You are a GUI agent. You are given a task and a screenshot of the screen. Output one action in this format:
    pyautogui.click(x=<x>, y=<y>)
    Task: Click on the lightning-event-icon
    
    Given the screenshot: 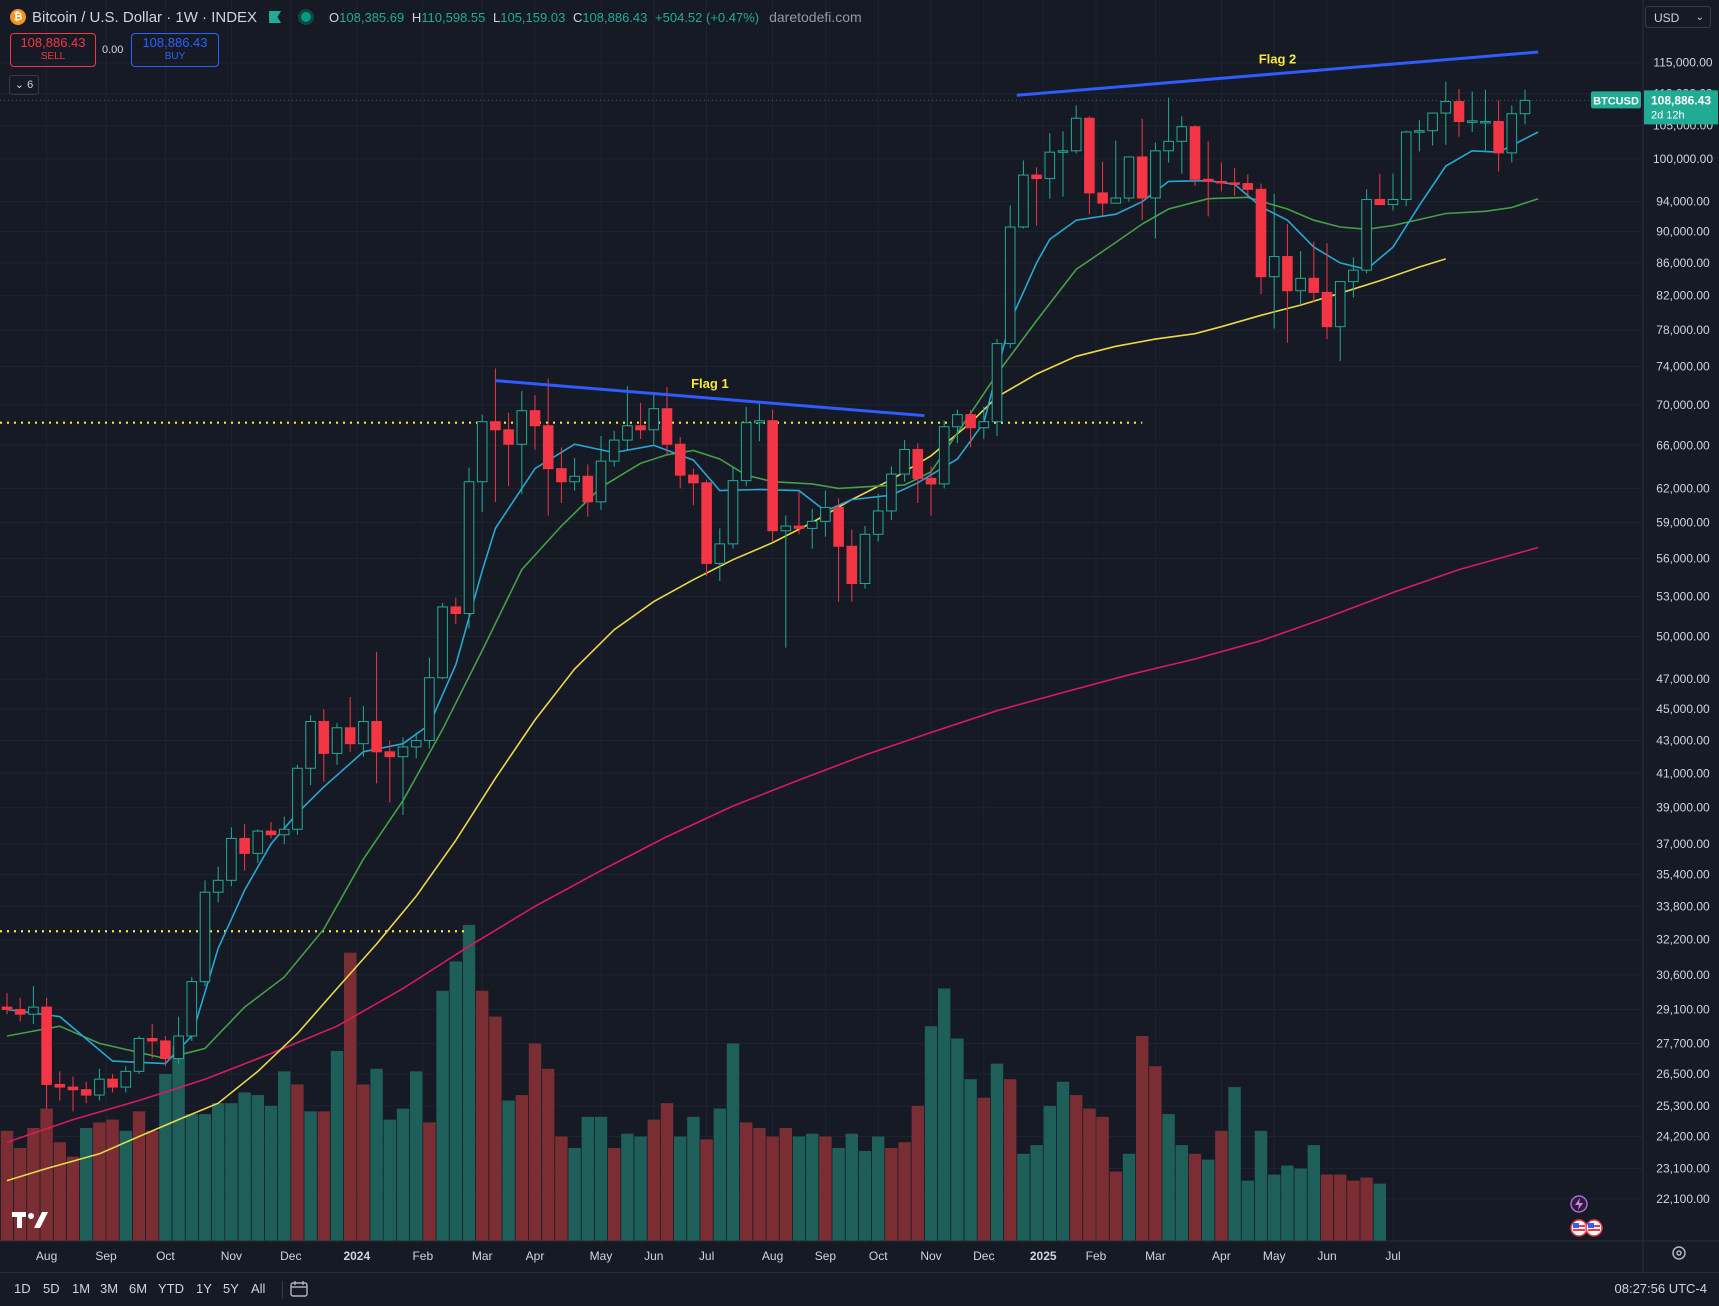 What is the action you would take?
    pyautogui.click(x=1579, y=1204)
    